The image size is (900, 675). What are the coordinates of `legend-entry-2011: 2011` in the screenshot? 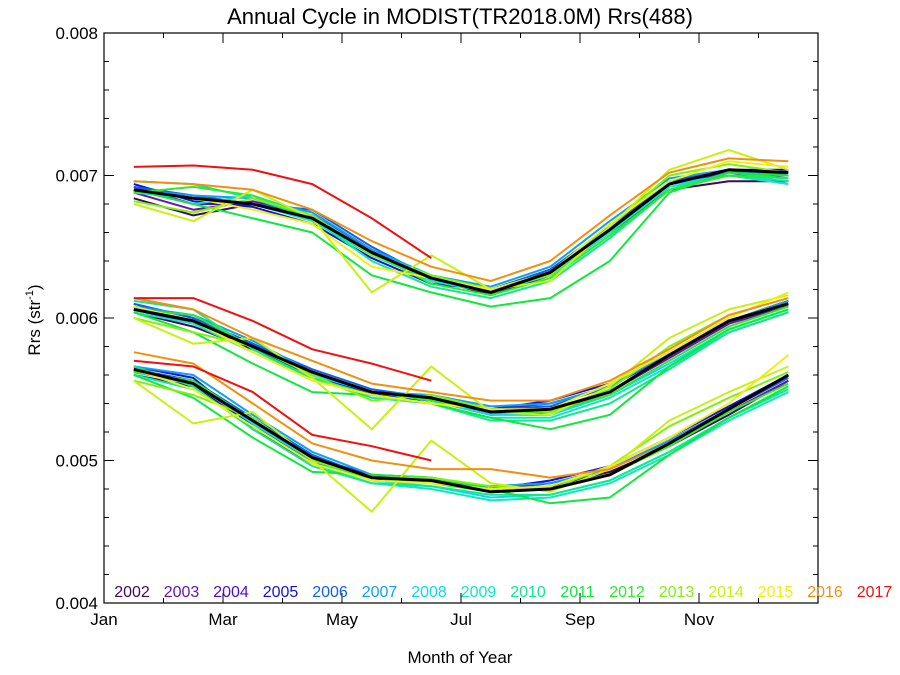 It's located at (577, 592).